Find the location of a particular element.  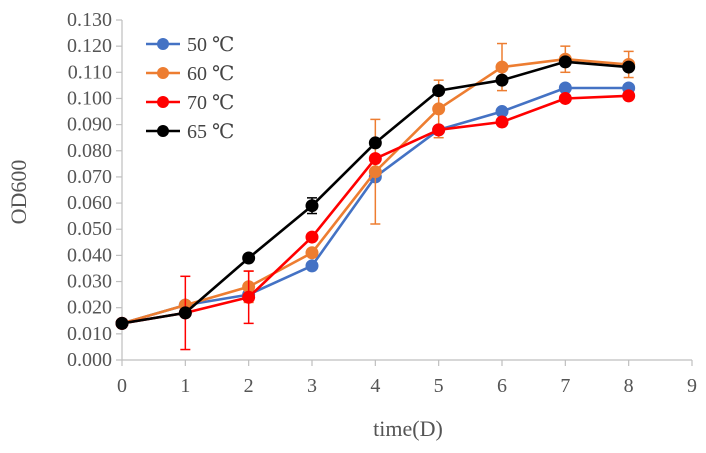

y-tick-label: 0.060 is located at coordinates (89, 203).